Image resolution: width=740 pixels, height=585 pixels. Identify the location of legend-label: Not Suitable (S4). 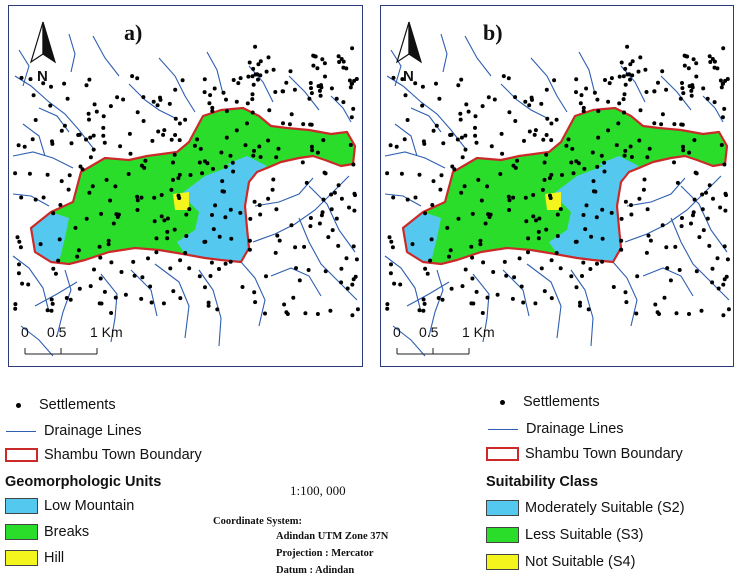
(580, 562).